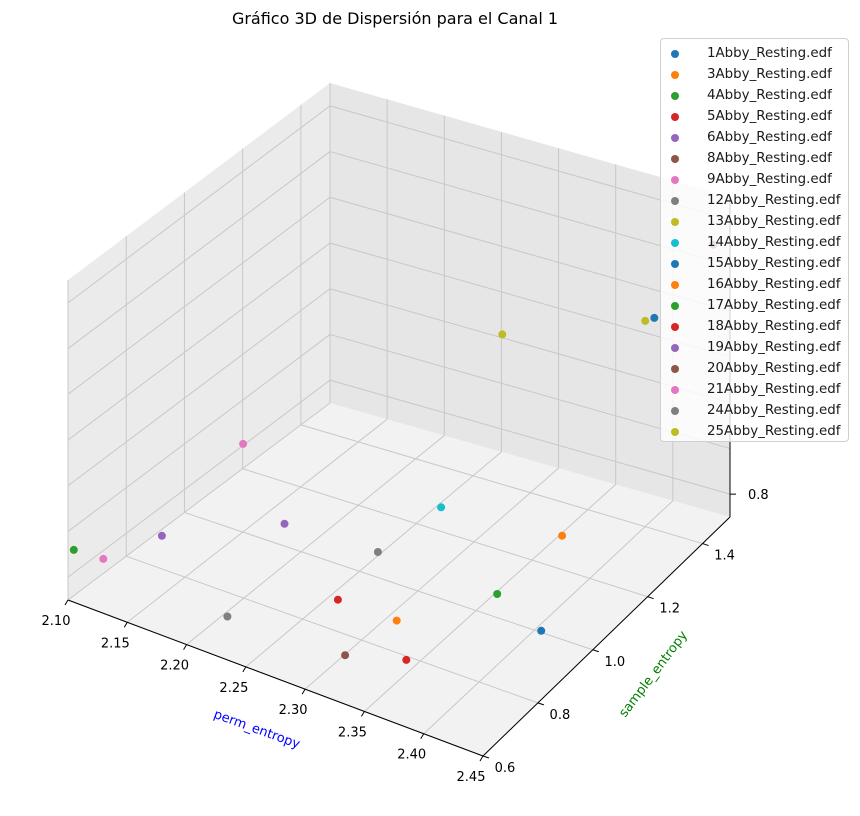 The height and width of the screenshot is (816, 860). I want to click on x-tick-label: 2.35, so click(352, 732).